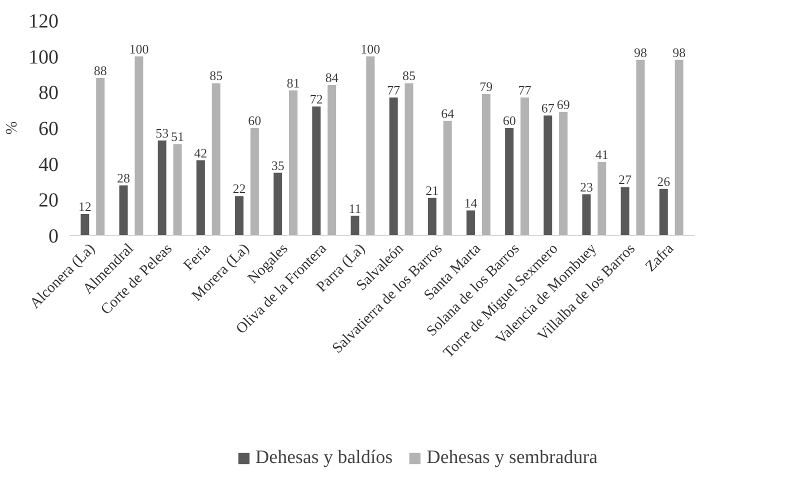 The image size is (791, 499). I want to click on data-label: 27, so click(625, 180).